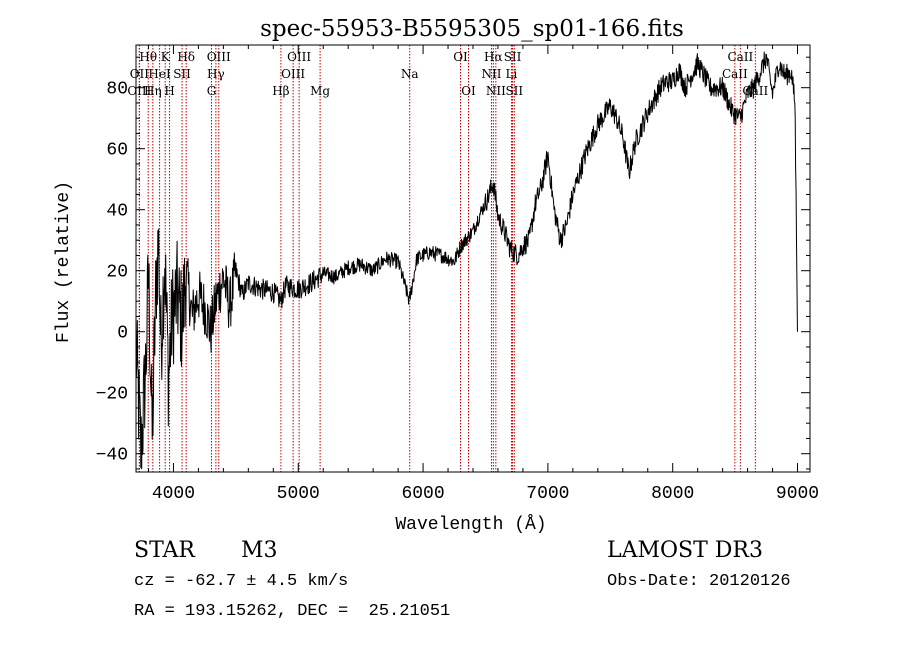  What do you see at coordinates (298, 494) in the screenshot?
I see `x-tick-label: 5000` at bounding box center [298, 494].